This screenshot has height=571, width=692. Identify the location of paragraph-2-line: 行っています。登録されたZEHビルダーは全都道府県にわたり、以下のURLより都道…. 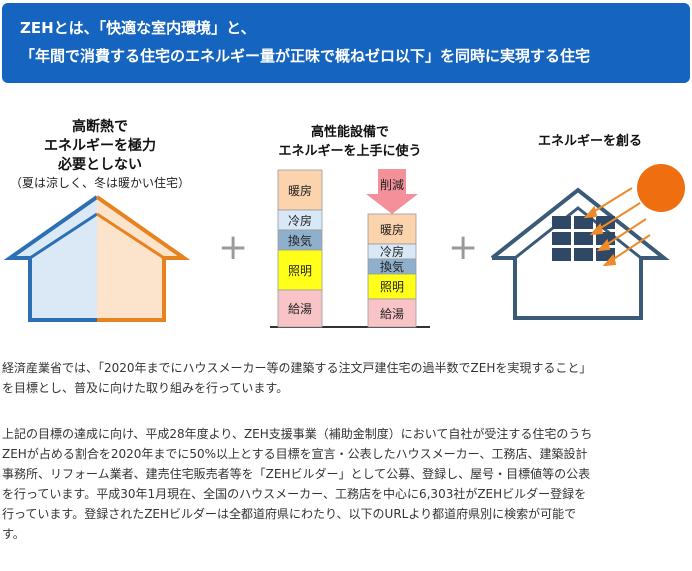
(289, 514).